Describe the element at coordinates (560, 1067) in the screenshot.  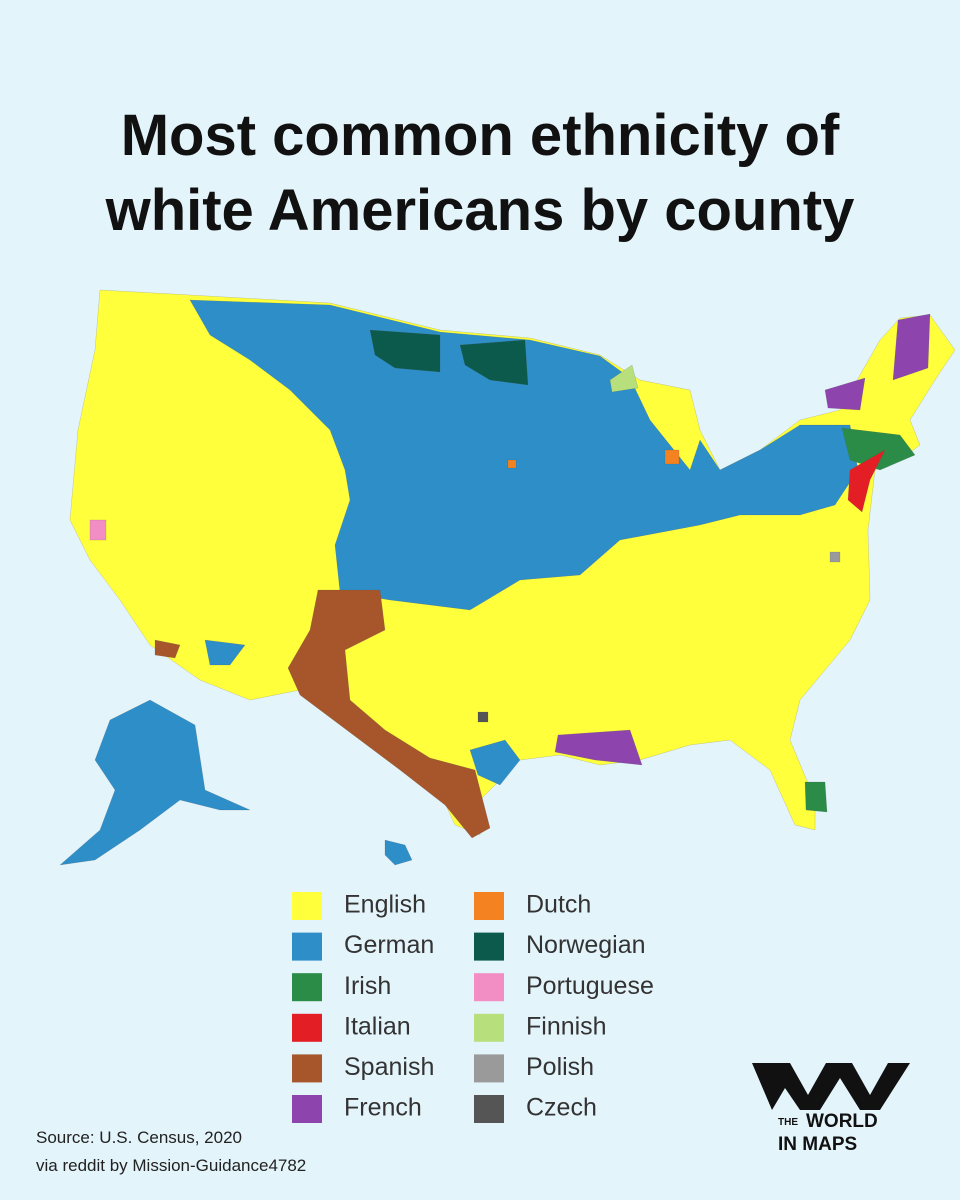
I see `legend-label: Polish` at that location.